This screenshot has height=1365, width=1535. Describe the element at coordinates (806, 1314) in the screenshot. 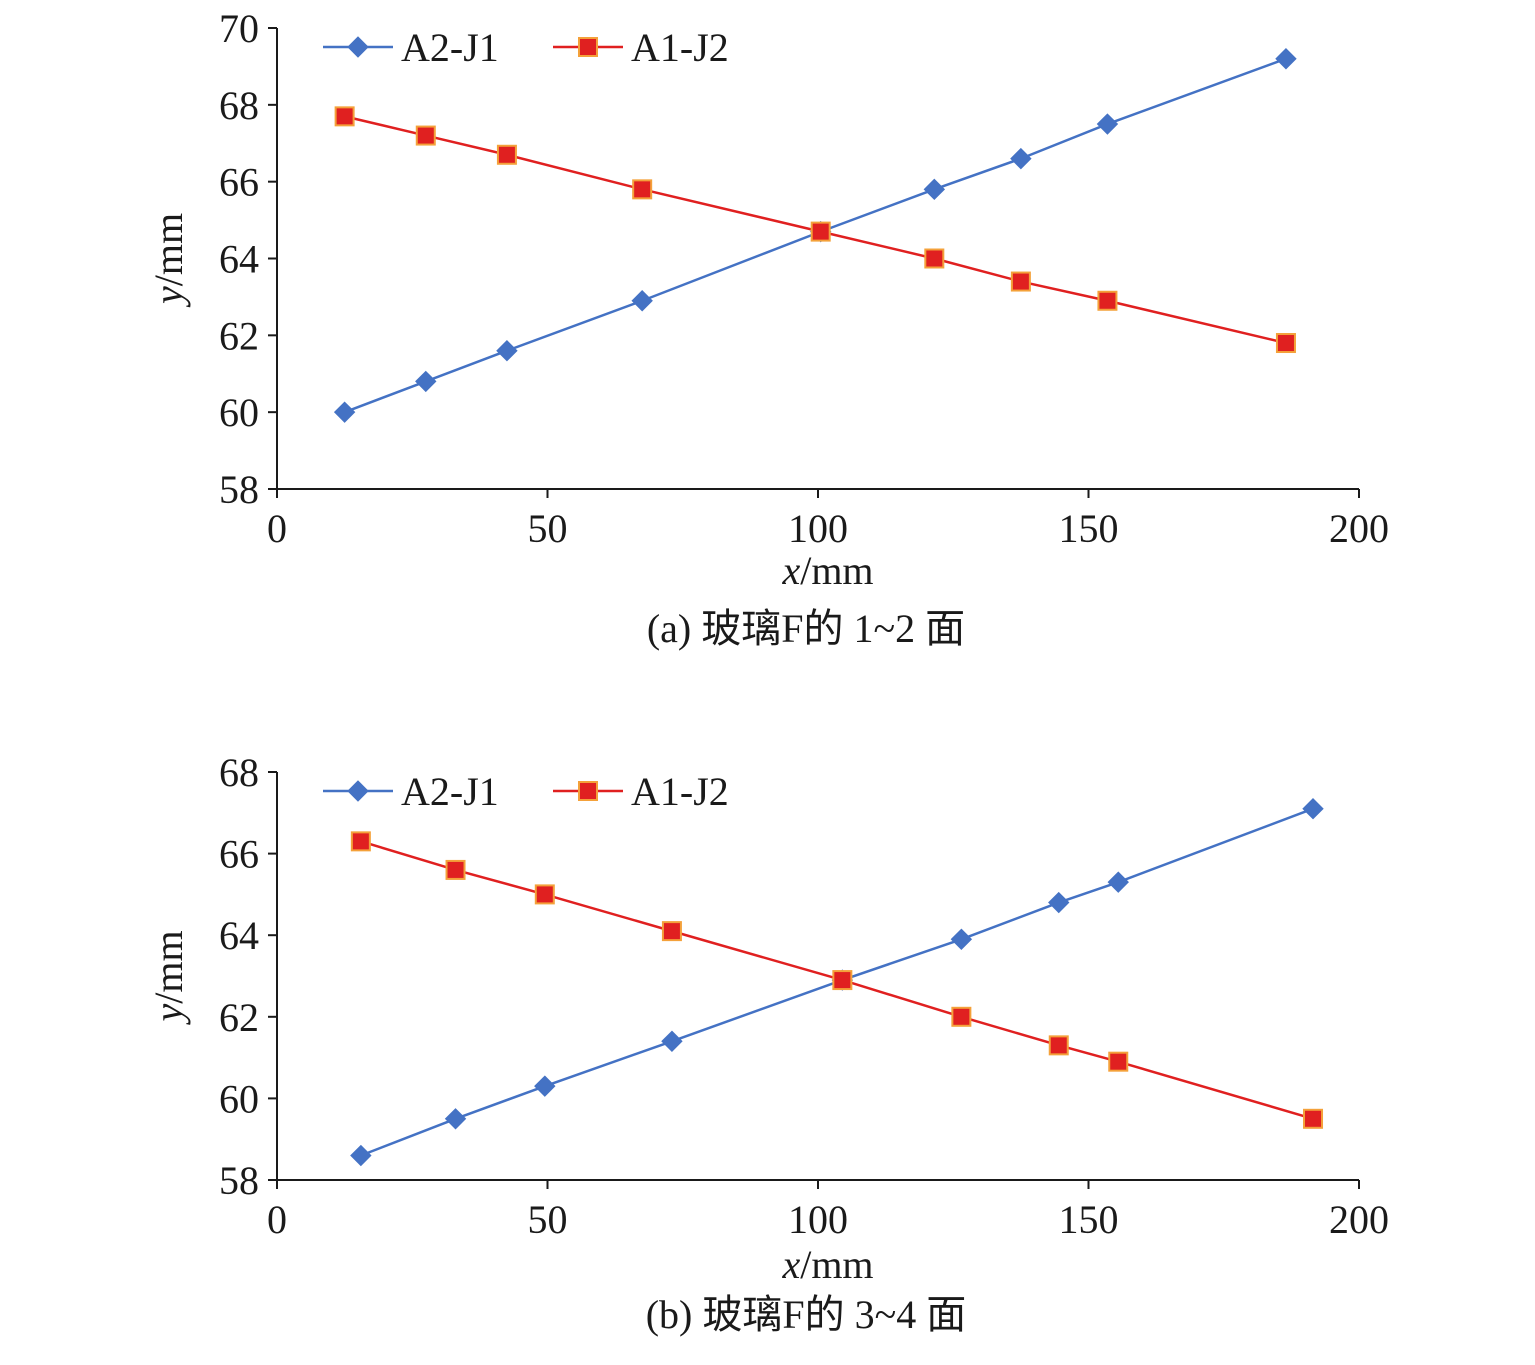

I see `chart-caption: (b) 玻璃F的 3~4 面` at that location.